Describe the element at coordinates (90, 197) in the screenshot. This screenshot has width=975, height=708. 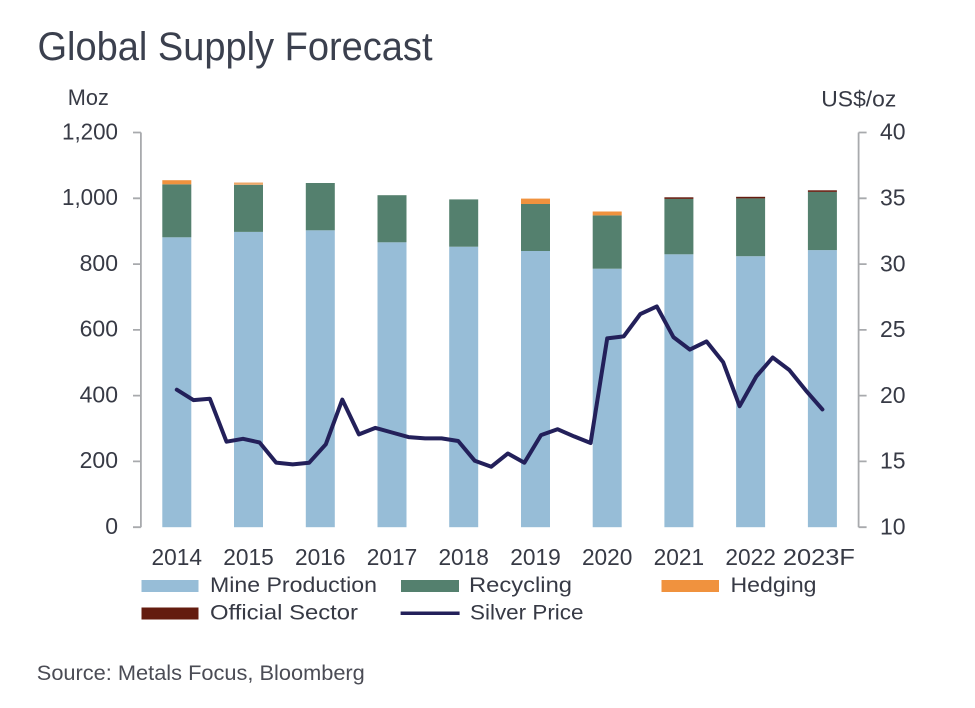
I see `svg-text: 1,000` at that location.